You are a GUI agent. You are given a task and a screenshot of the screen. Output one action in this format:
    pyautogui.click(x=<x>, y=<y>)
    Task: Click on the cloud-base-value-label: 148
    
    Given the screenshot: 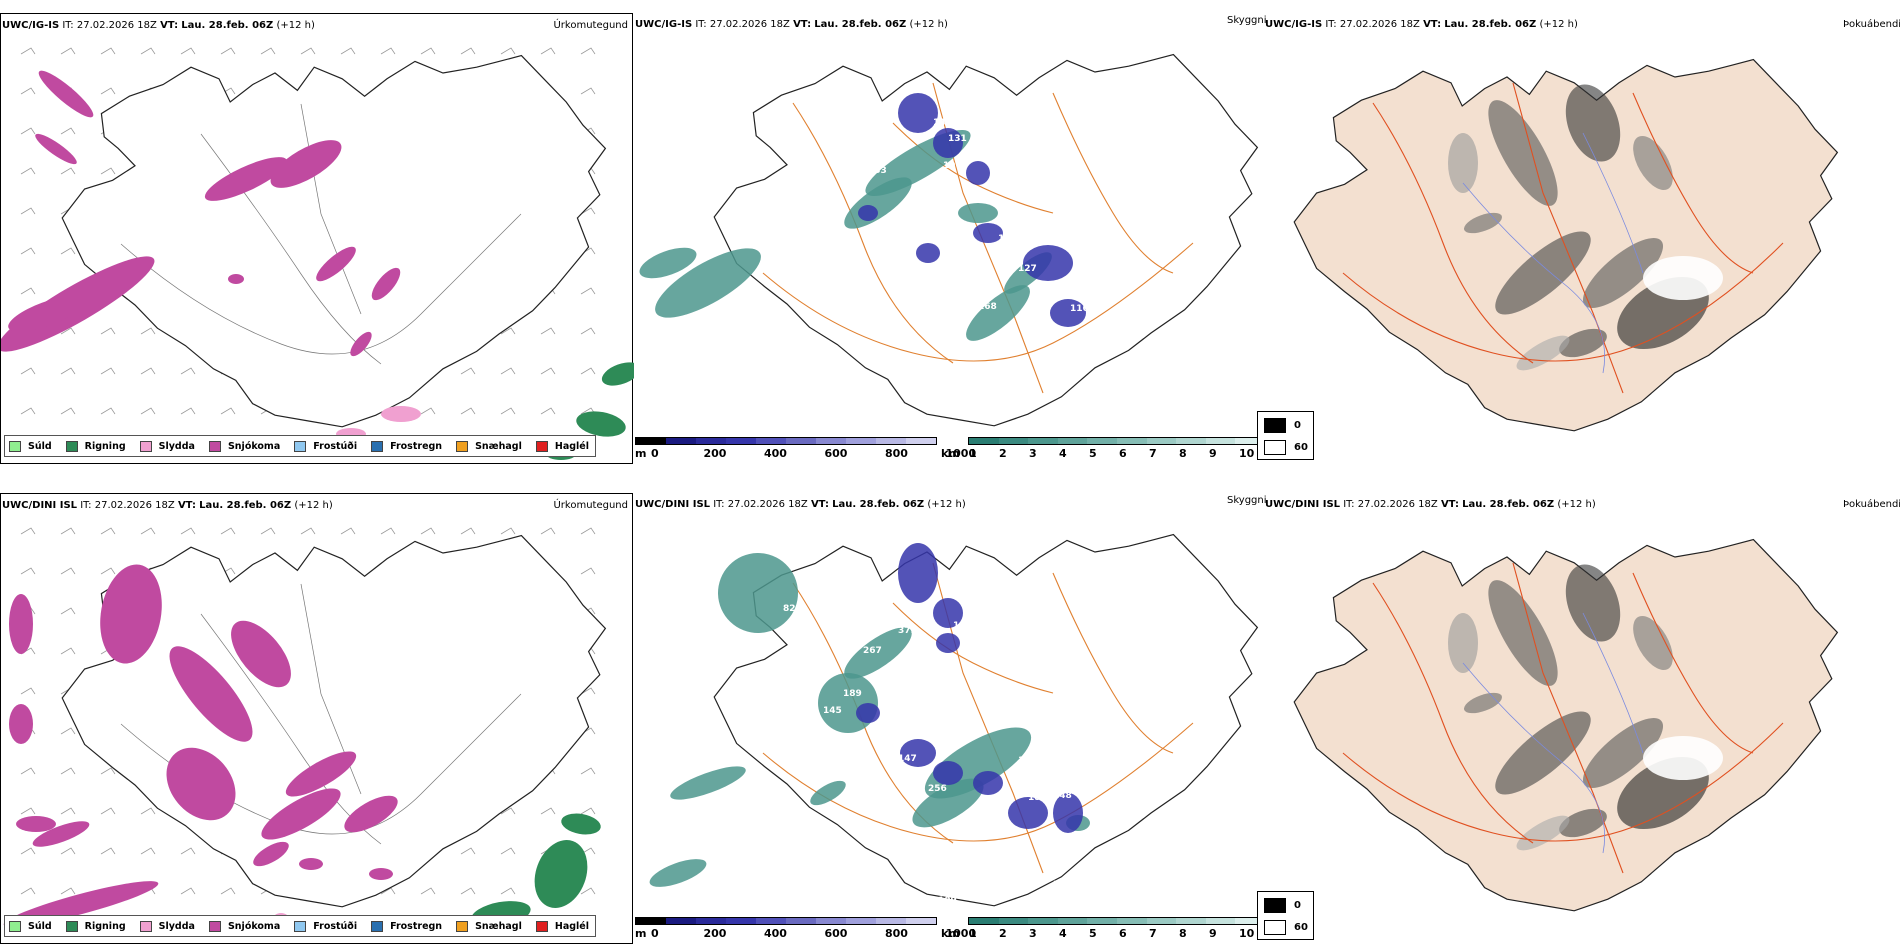 What is the action you would take?
    pyautogui.click(x=1062, y=796)
    